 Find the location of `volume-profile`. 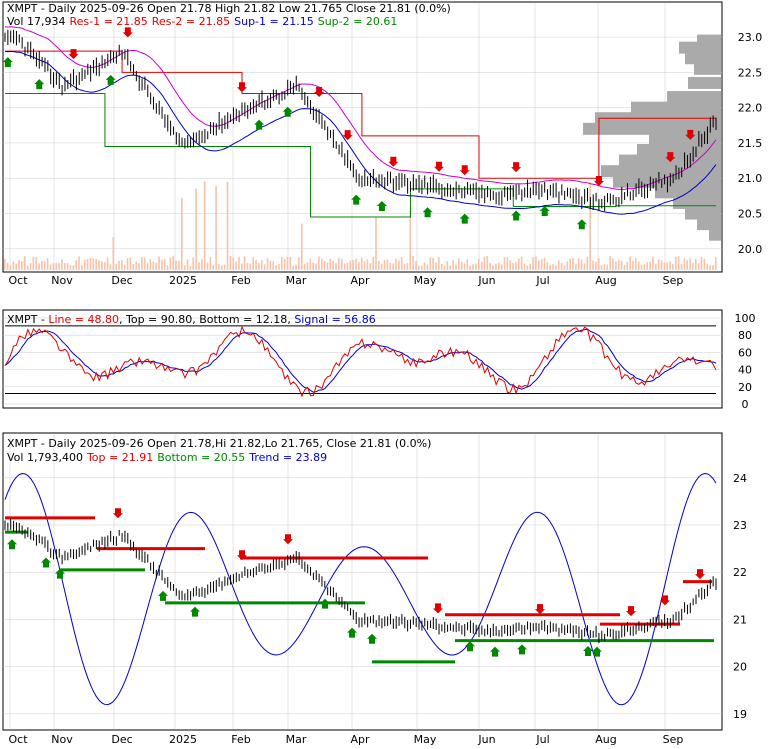

volume-profile is located at coordinates (652, 137).